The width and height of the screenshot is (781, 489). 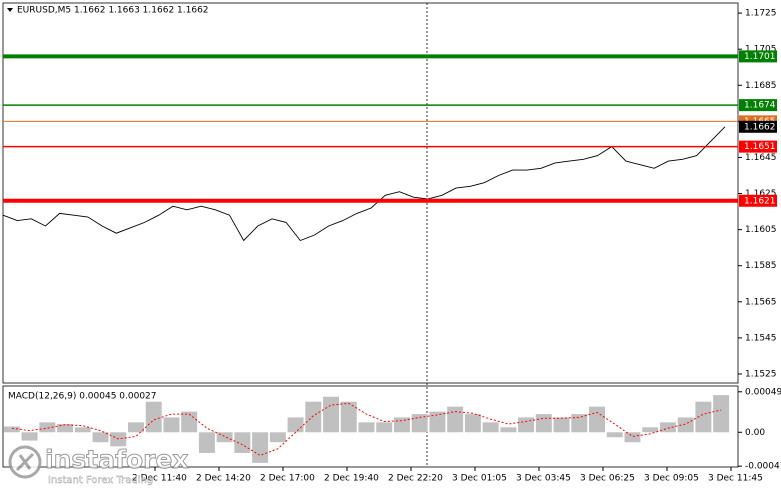 I want to click on x-tick-label: 2 Dec 22:20, so click(x=415, y=479).